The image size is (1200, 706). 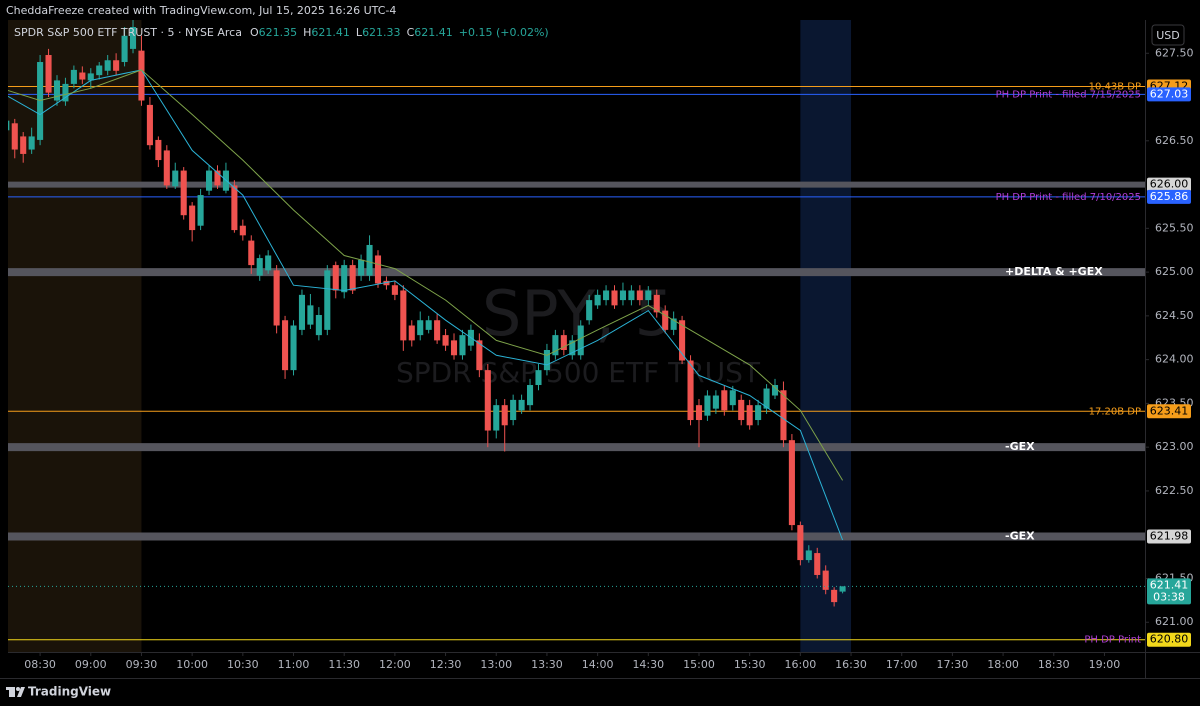 What do you see at coordinates (1174, 227) in the screenshot?
I see `y-tick-label: 625.50` at bounding box center [1174, 227].